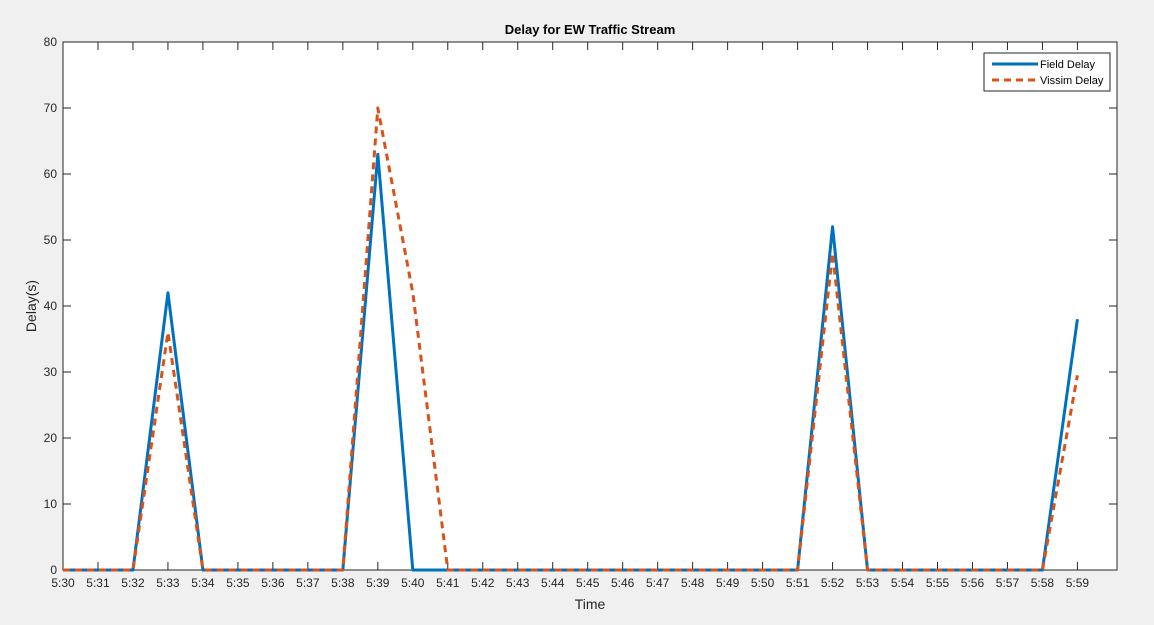 The image size is (1154, 625). I want to click on x-tick-label: 5:35, so click(238, 583).